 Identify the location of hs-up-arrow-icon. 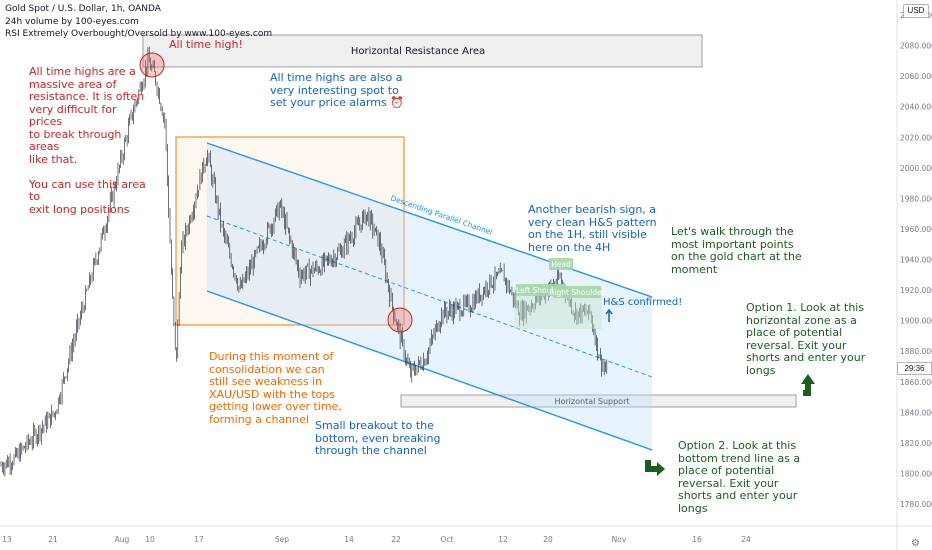
(609, 315).